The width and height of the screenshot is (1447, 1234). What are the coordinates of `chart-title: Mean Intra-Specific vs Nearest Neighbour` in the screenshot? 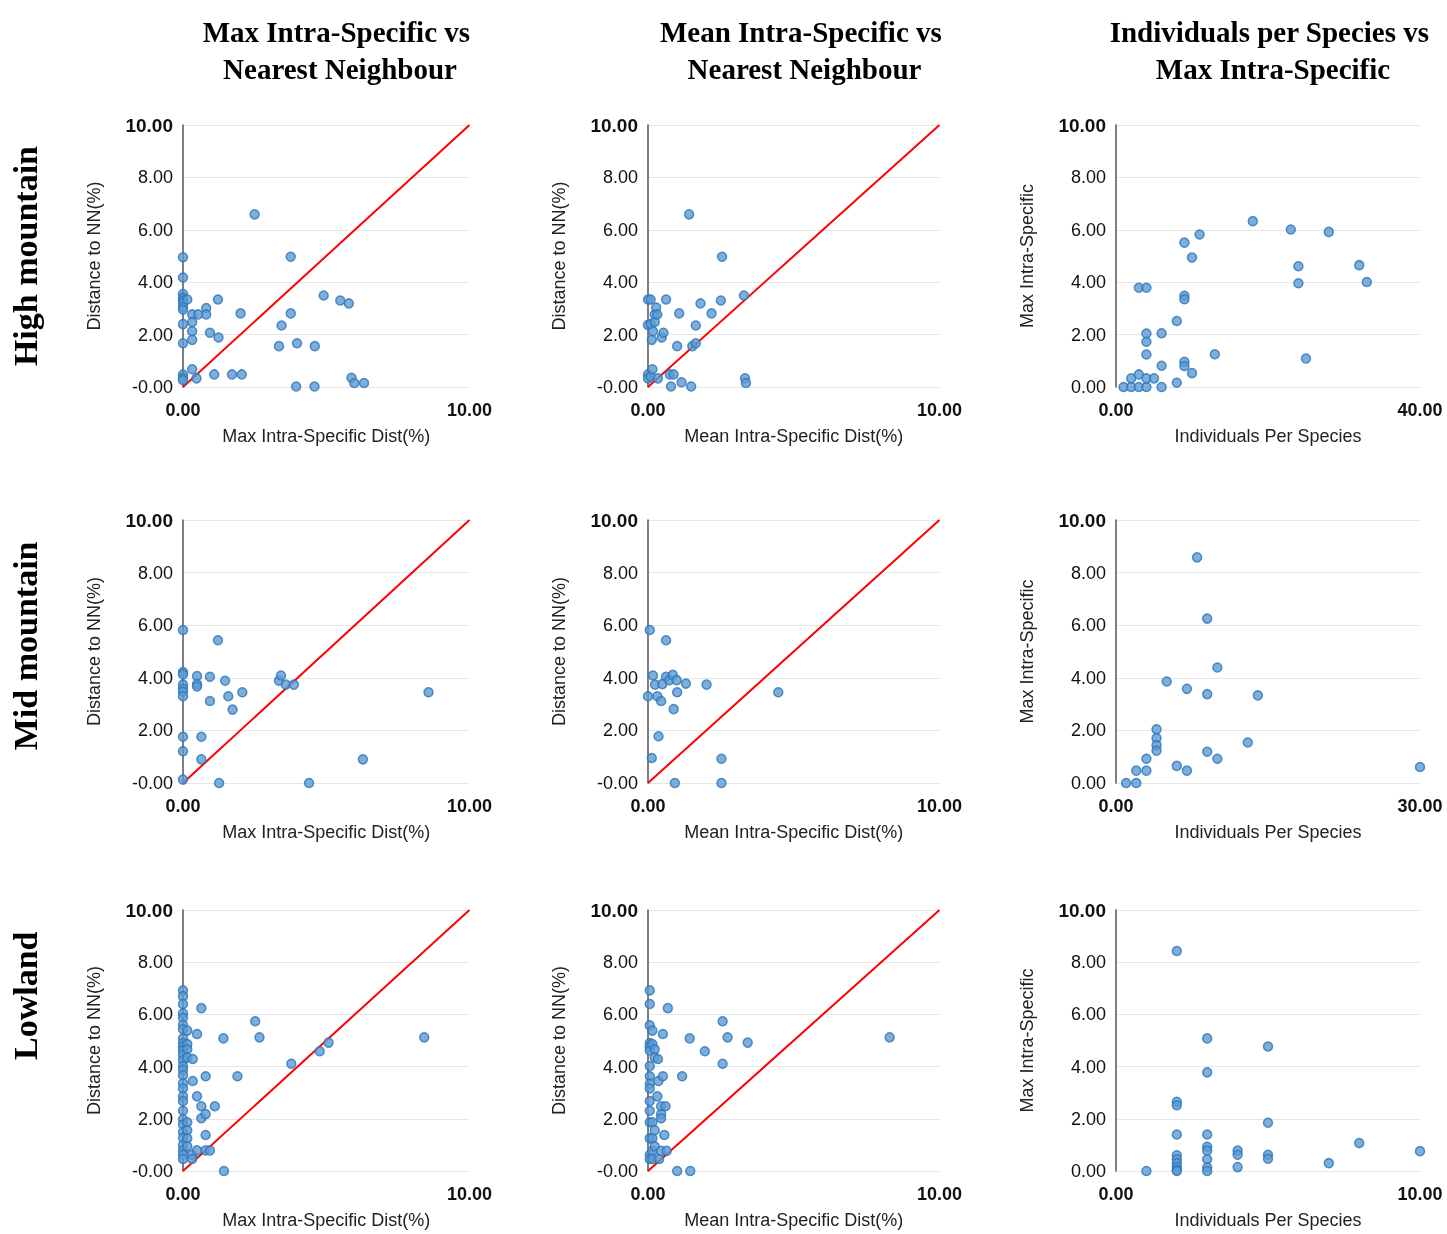 It's located at (804, 50).